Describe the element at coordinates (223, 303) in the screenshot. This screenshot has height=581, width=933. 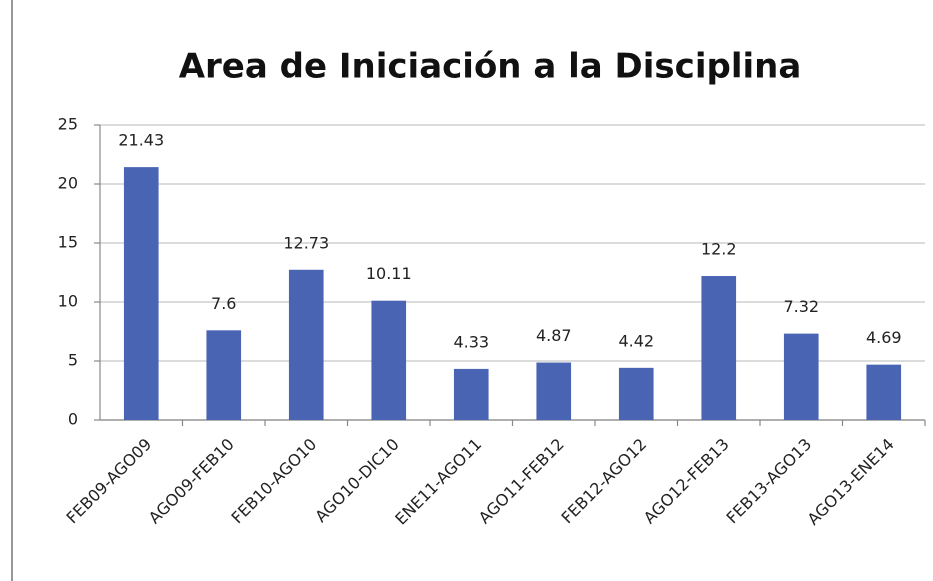
I see `data-label: 7.6` at that location.